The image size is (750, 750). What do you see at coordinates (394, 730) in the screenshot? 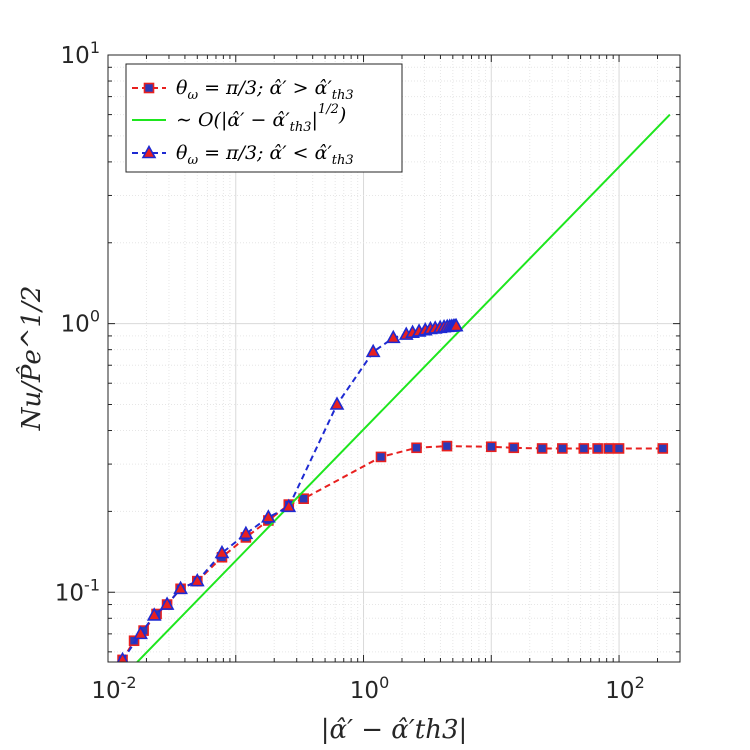
I see `x-axis-label: |α̂′ − α̂′th3|` at bounding box center [394, 730].